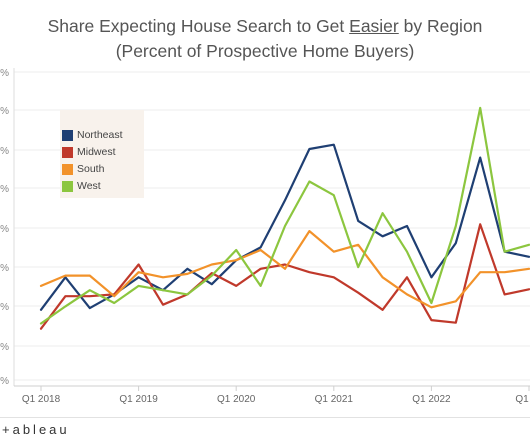  I want to click on legend-item-south: South, so click(83, 169).